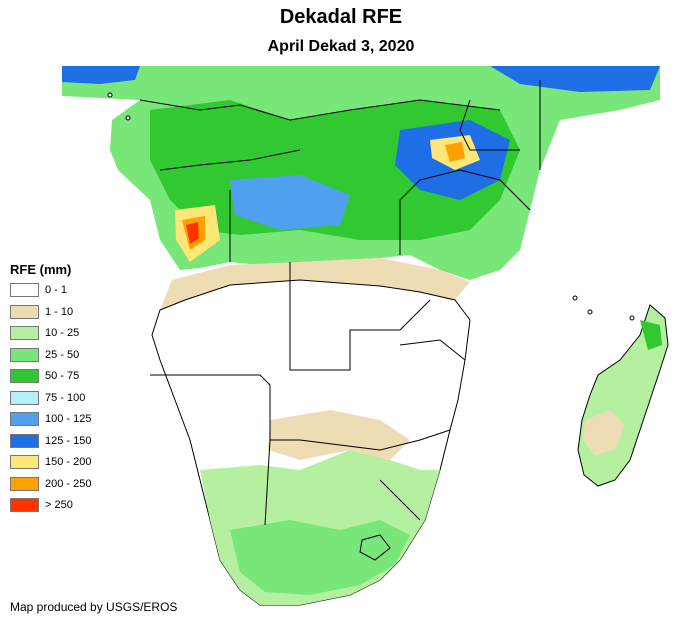 This screenshot has width=682, height=624. What do you see at coordinates (94, 607) in the screenshot?
I see `credit-text: Map produced by USGS/EROS` at bounding box center [94, 607].